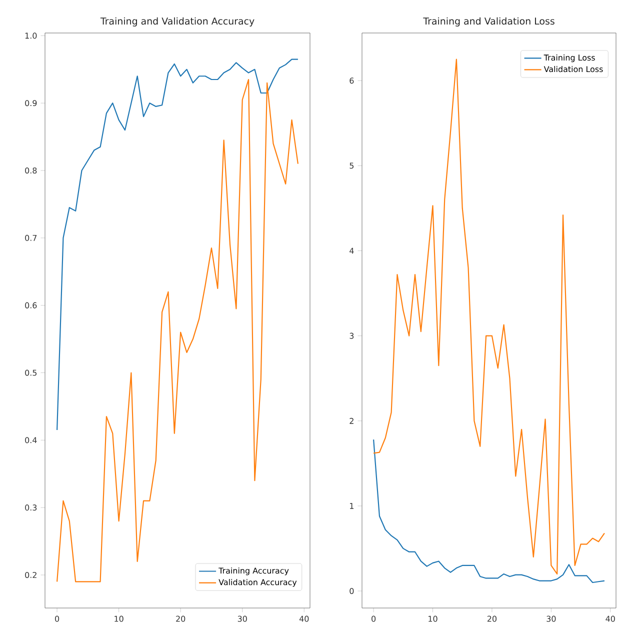 This screenshot has height=629, width=619. I want to click on chart-title: Training and Validation Accuracy, so click(177, 21).